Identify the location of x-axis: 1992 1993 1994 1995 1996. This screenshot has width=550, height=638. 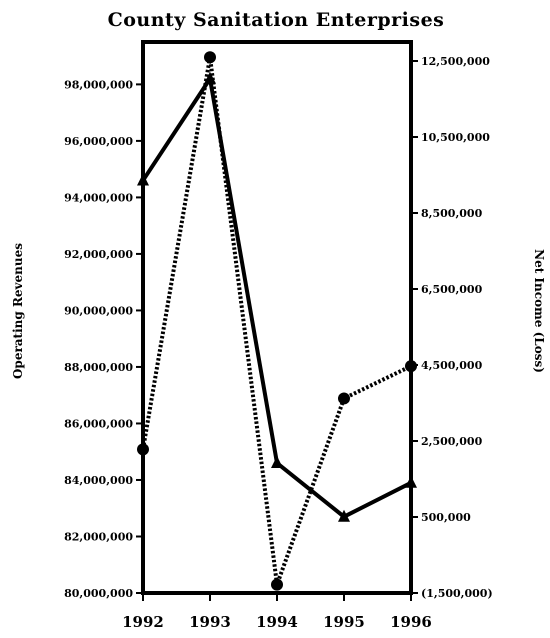
(277, 612).